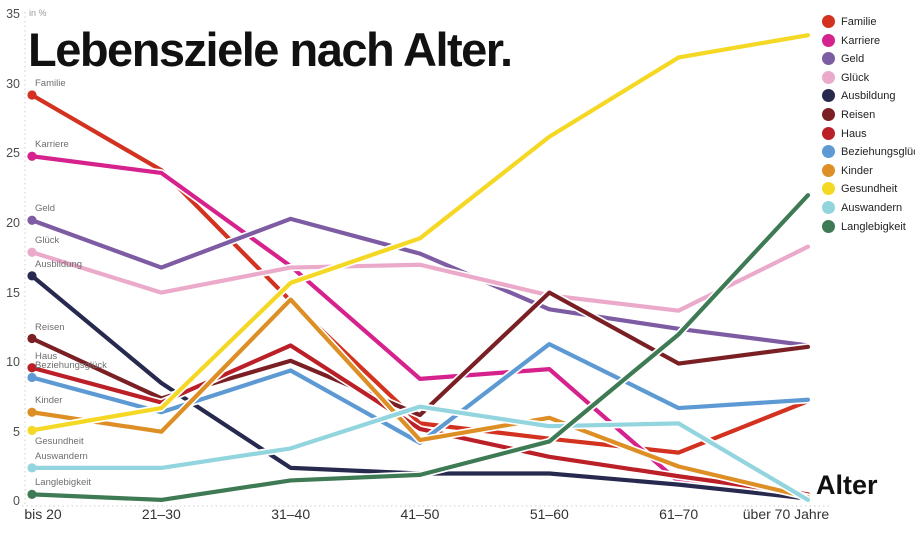 This screenshot has height=533, width=915. I want to click on legend-label: Auswandern, so click(872, 208).